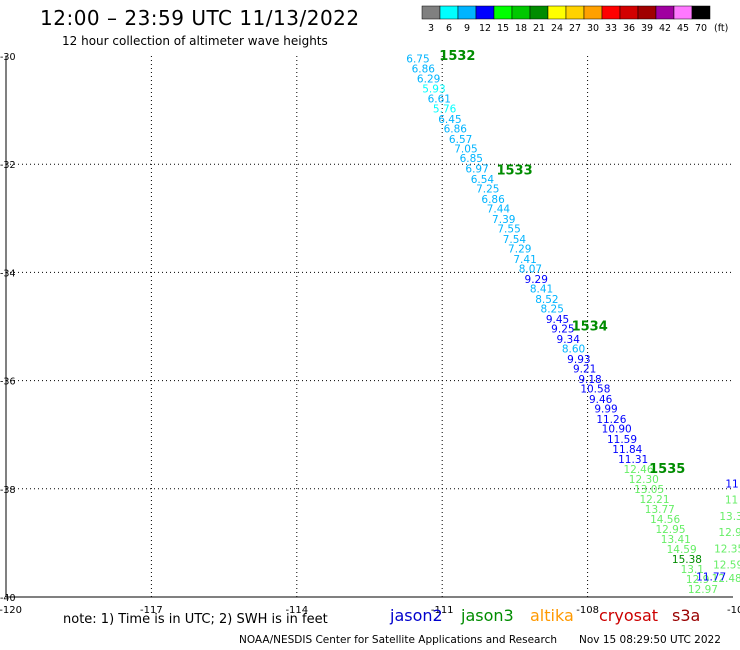 Image resolution: width=740 pixels, height=650 pixels. I want to click on colorbar-label: 30, so click(593, 28).